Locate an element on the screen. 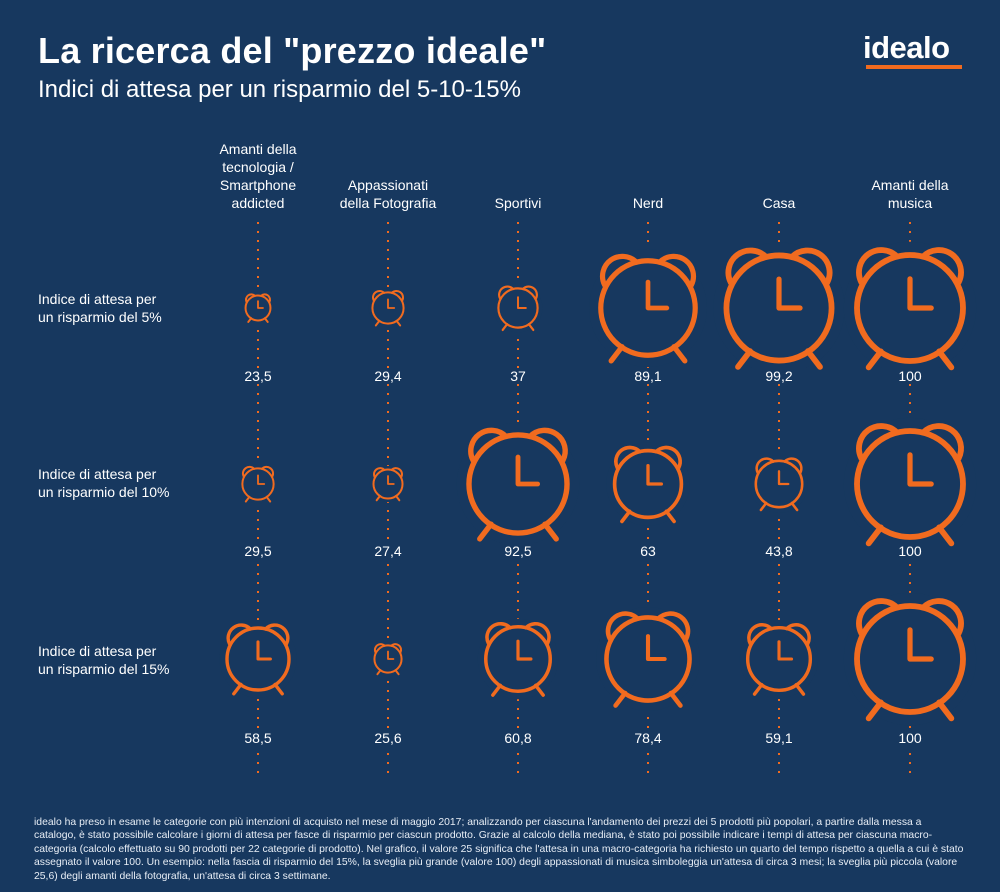 The height and width of the screenshot is (892, 1000). column-header: Casa is located at coordinates (779, 203).